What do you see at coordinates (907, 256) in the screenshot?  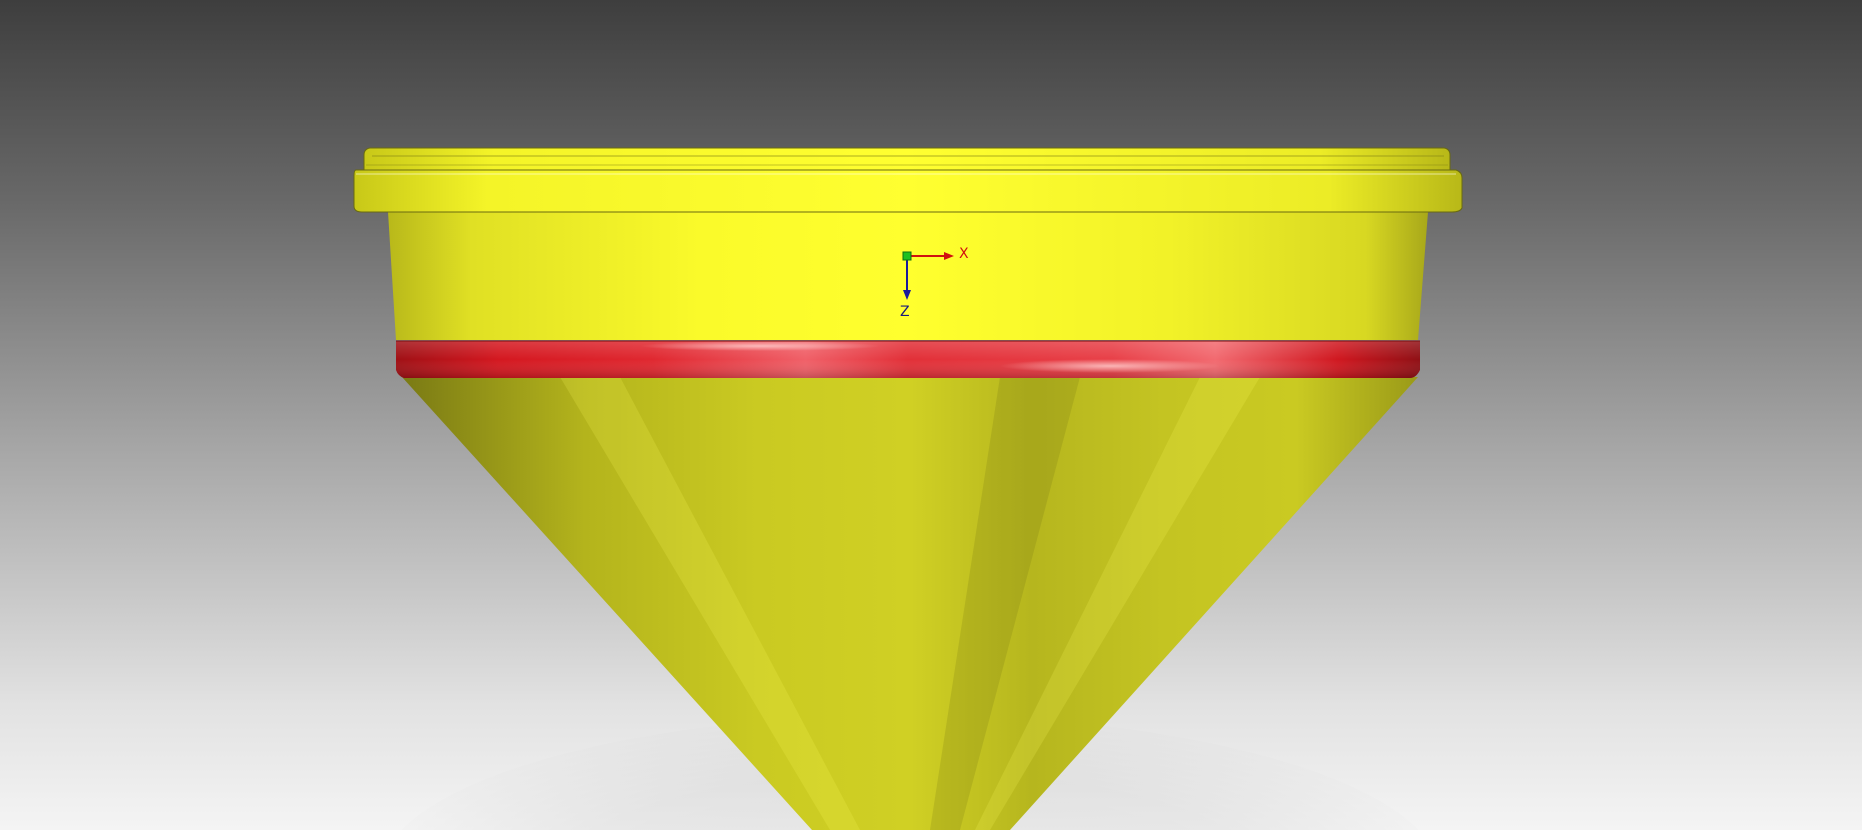 I see `triad-origin` at bounding box center [907, 256].